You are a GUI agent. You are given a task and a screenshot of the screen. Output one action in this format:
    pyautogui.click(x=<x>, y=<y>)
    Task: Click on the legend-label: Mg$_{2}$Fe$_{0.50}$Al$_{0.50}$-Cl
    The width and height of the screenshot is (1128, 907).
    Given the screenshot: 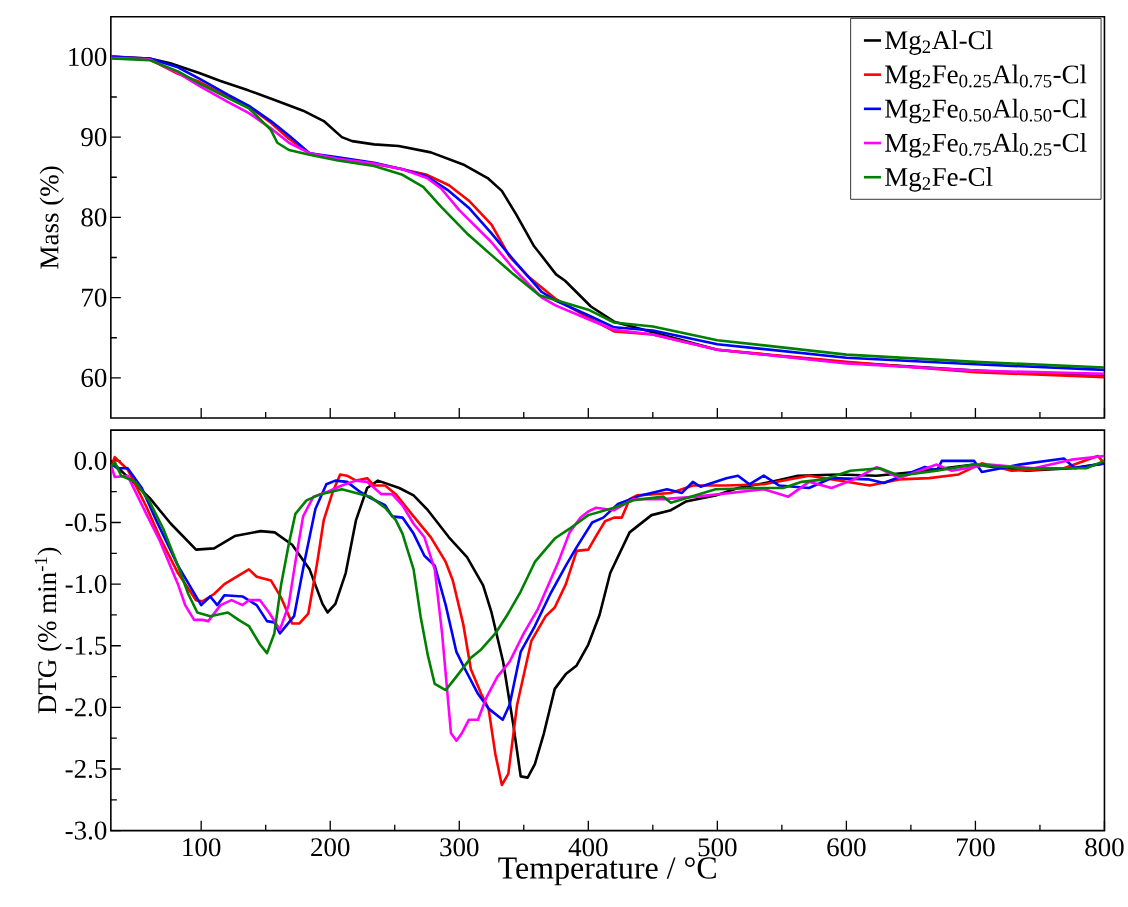 What is the action you would take?
    pyautogui.click(x=986, y=111)
    